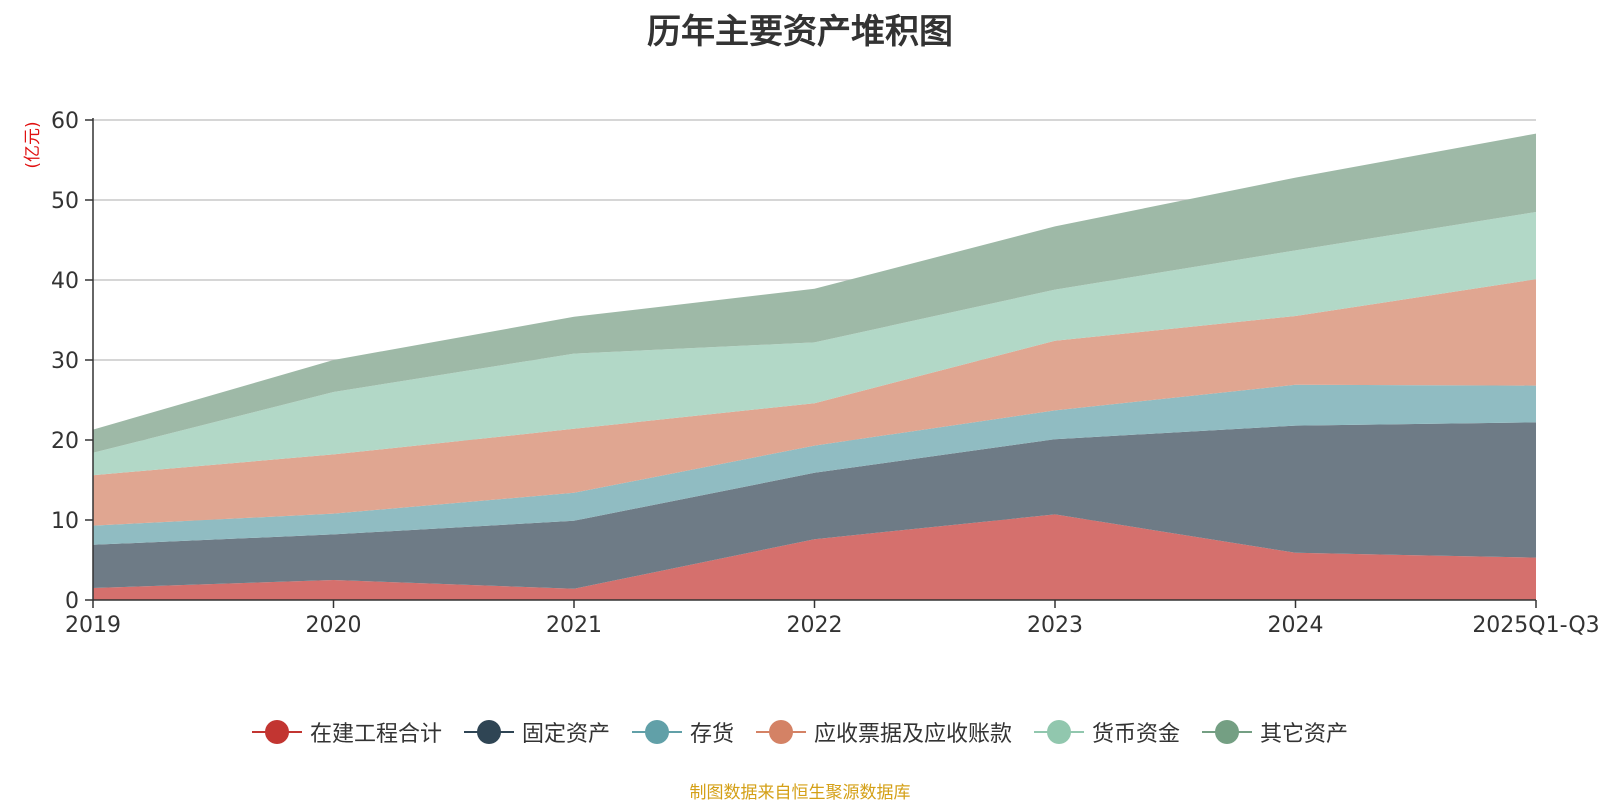  I want to click on legend-item: 在建工程合计, so click(346, 732).